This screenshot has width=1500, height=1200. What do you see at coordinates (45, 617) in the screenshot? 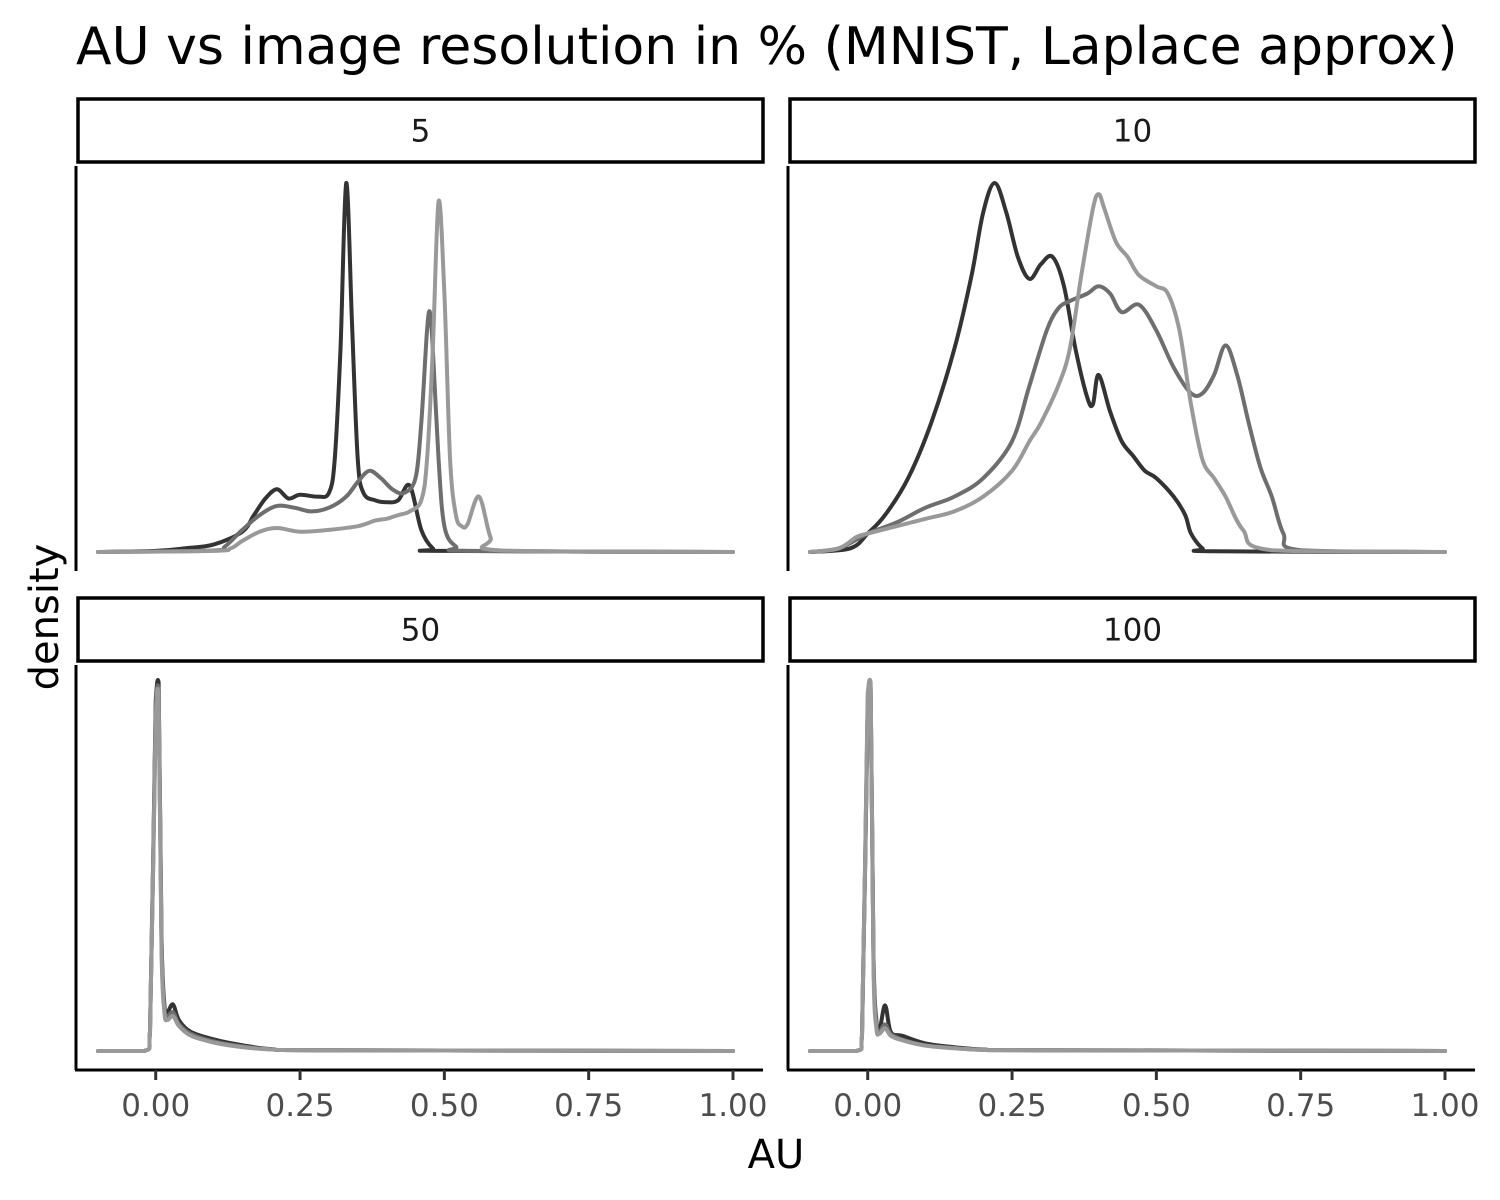
I see `y-axis-title: density` at bounding box center [45, 617].